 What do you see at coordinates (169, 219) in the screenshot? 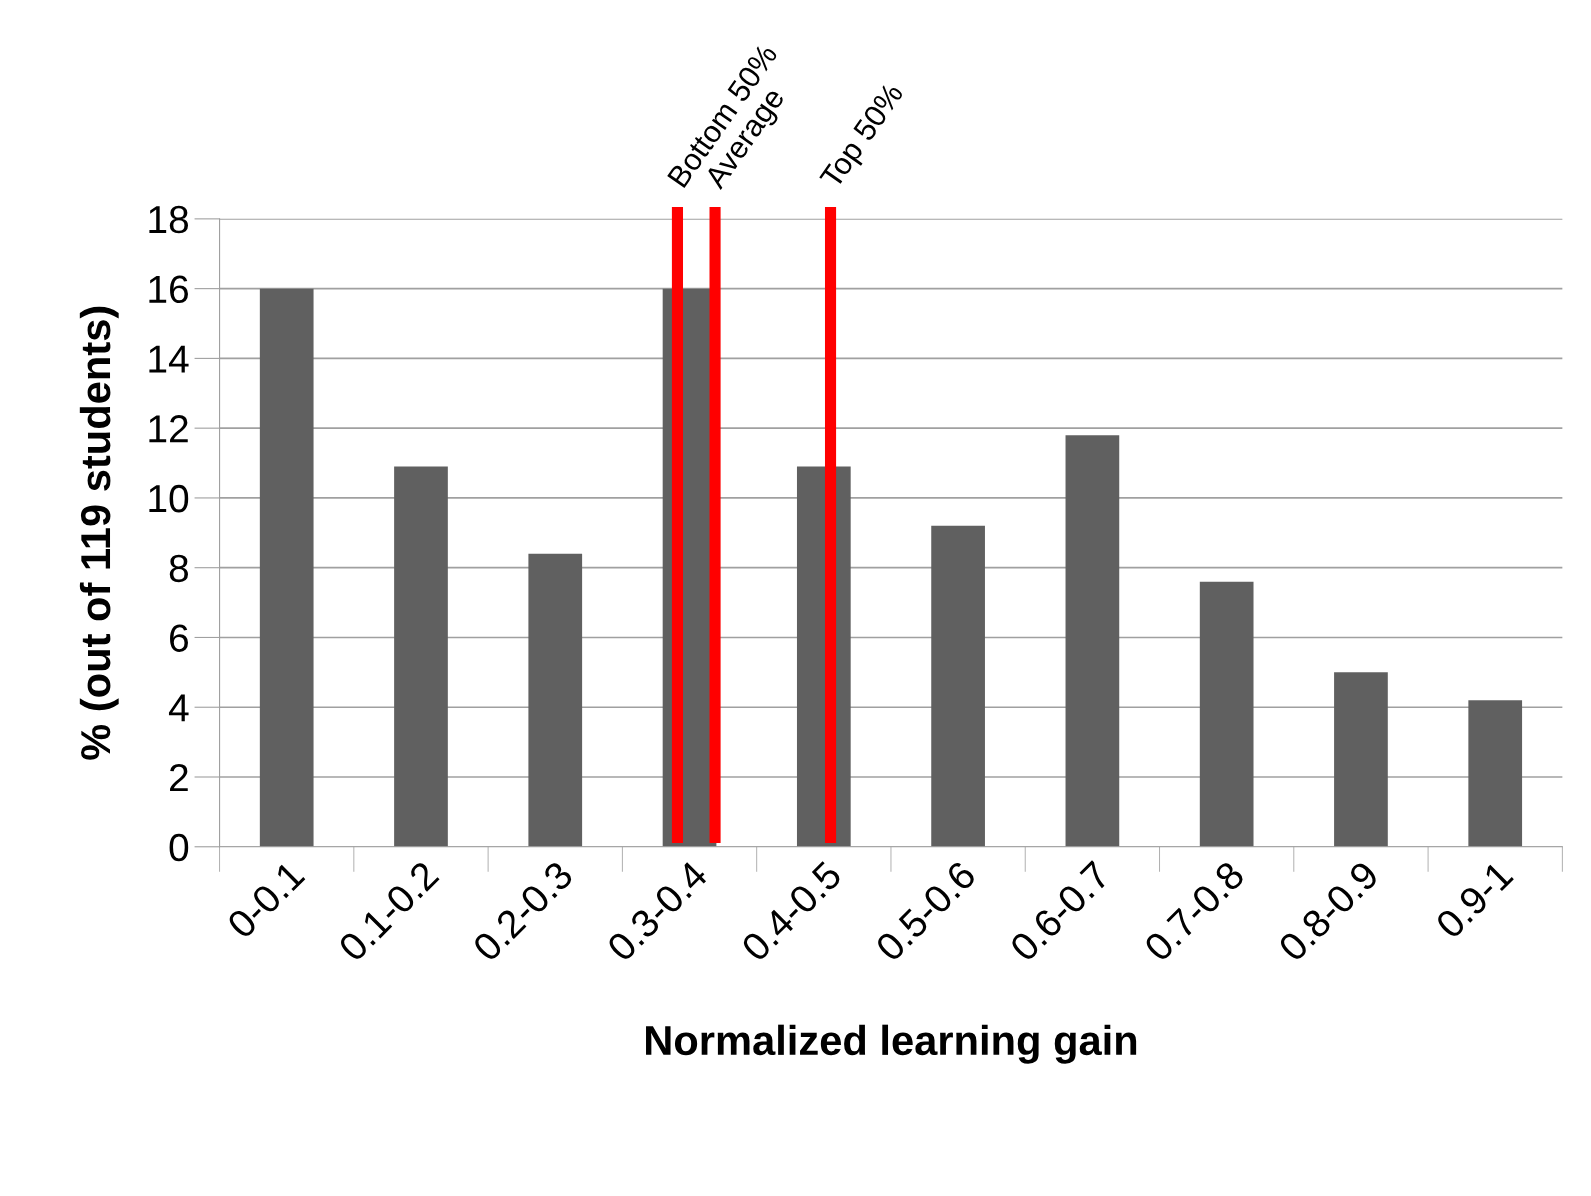
I see `y-tick-label: 18` at bounding box center [169, 219].